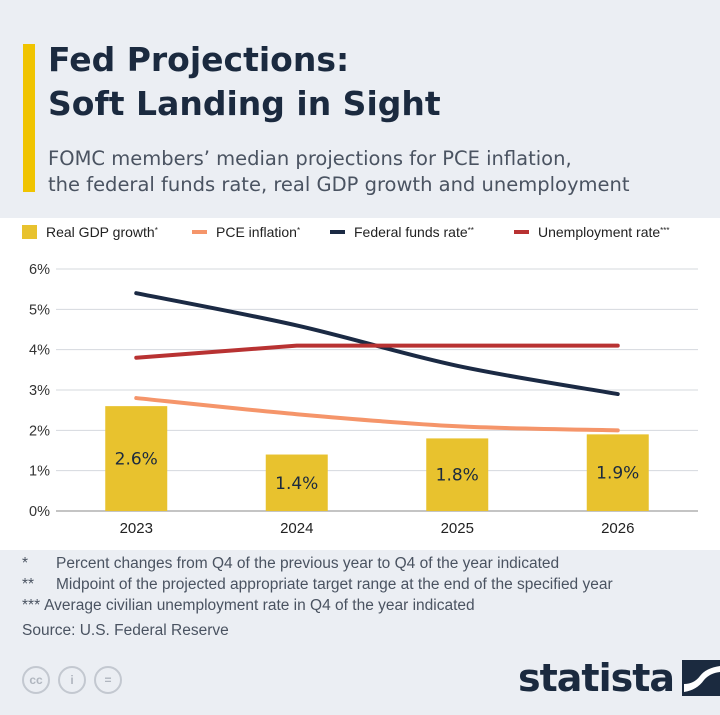 The height and width of the screenshot is (715, 720). I want to click on cc-icon: cc, so click(36, 680).